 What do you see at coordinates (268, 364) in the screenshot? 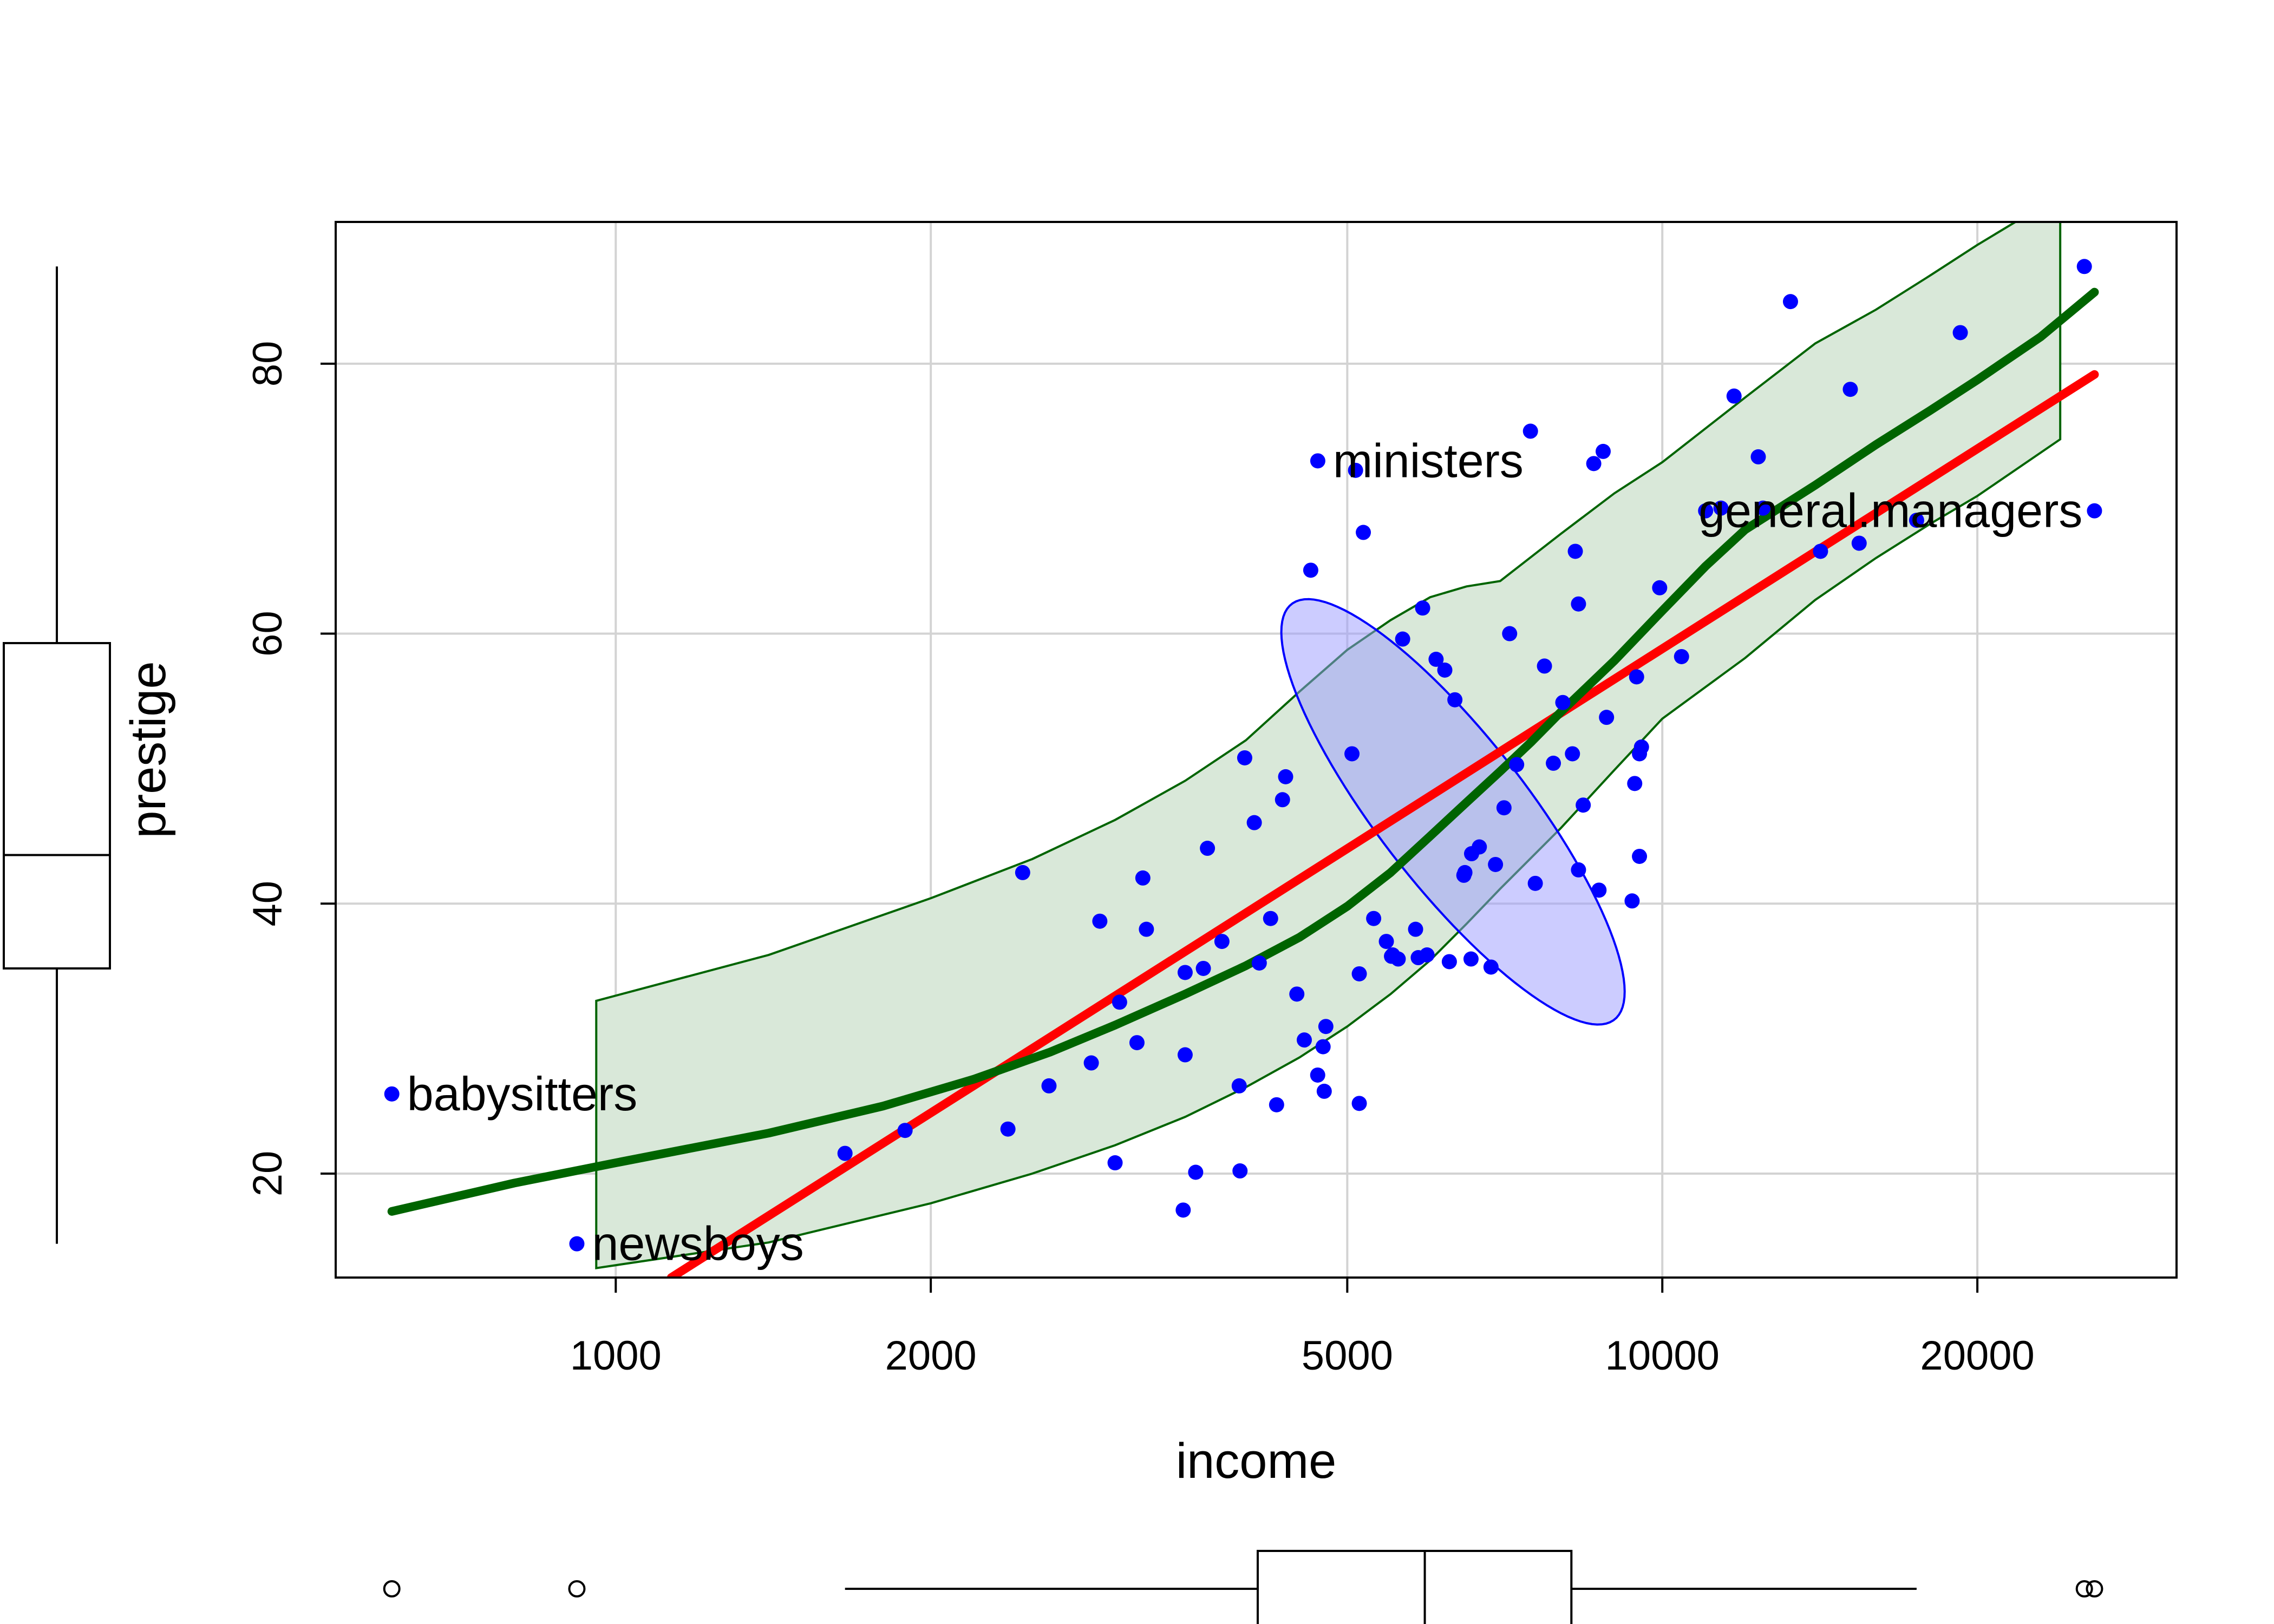
I see `y-tick-label: 80` at bounding box center [268, 364].